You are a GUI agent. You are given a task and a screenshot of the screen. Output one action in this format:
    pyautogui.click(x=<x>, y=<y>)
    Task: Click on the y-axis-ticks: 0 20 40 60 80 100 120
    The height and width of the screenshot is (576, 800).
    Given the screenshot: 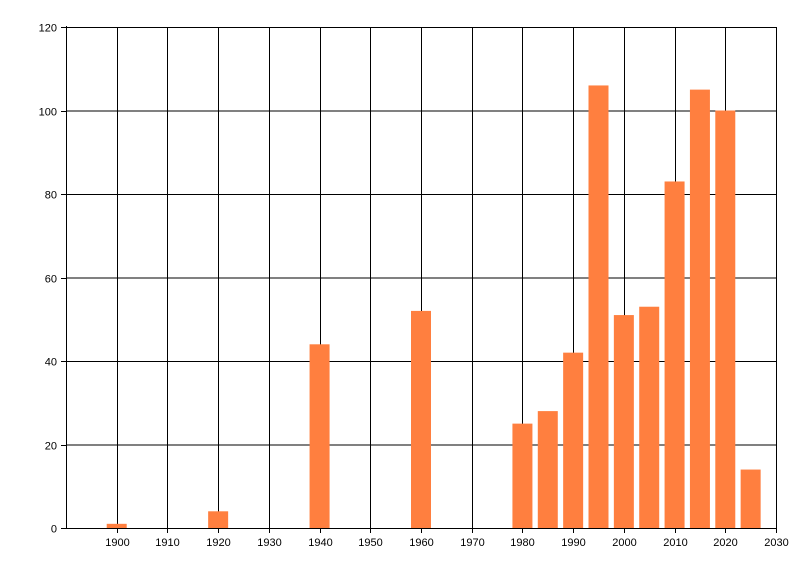 What is the action you would take?
    pyautogui.click(x=52, y=279)
    